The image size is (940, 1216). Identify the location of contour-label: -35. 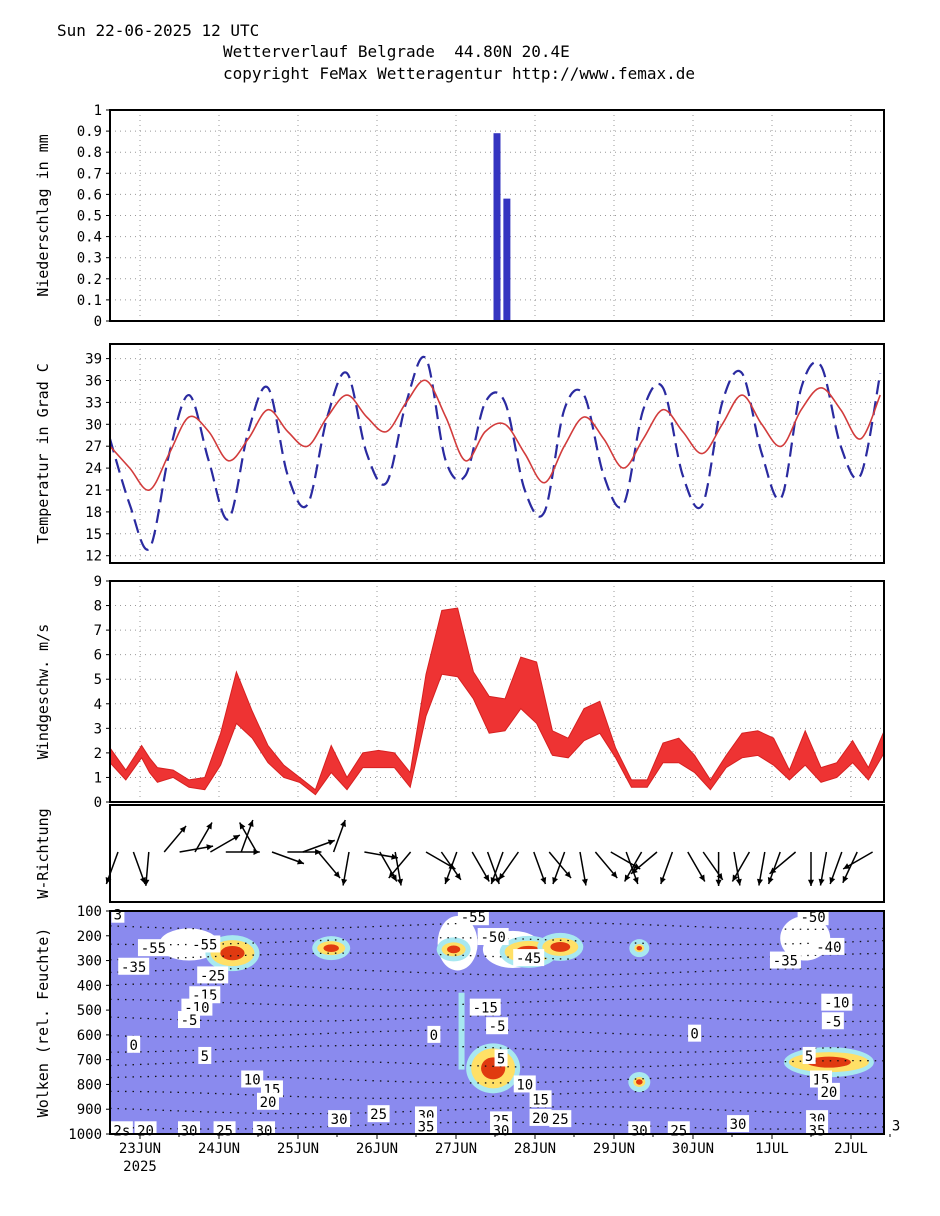
(133, 968).